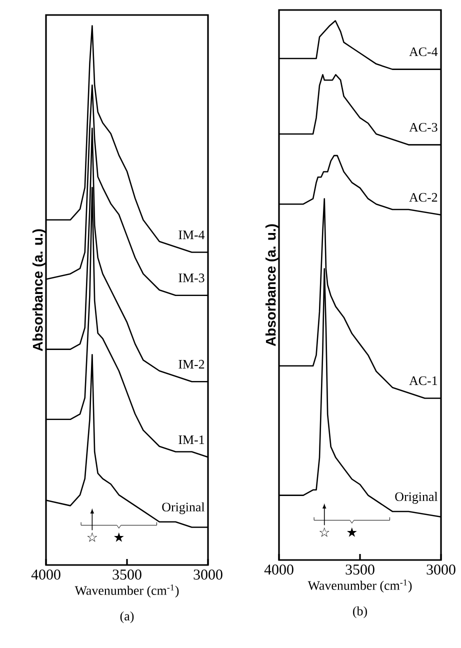  What do you see at coordinates (191, 439) in the screenshot?
I see `series-label: IM-1` at bounding box center [191, 439].